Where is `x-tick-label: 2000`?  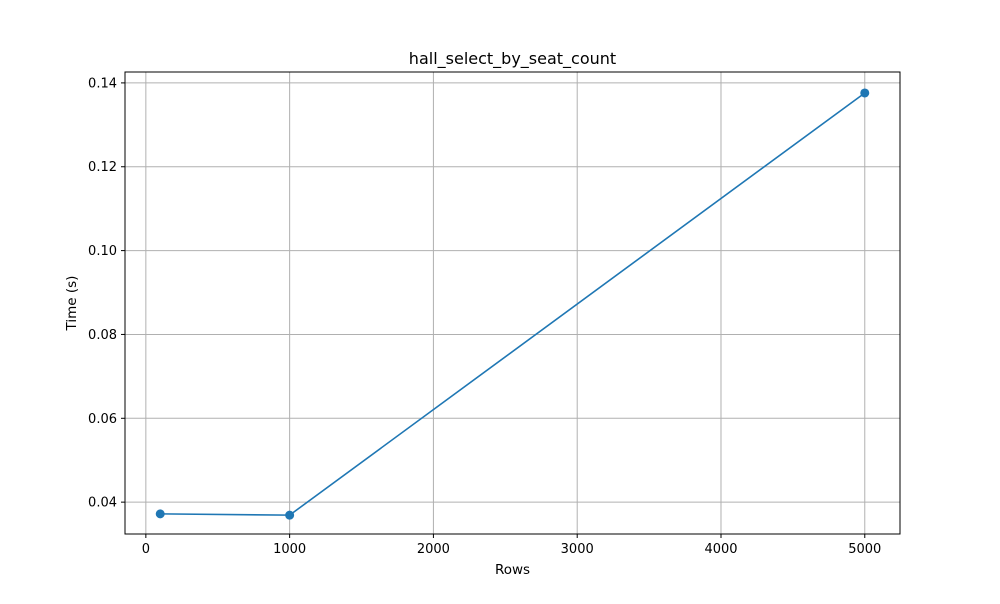
x-tick-label: 2000 is located at coordinates (433, 549).